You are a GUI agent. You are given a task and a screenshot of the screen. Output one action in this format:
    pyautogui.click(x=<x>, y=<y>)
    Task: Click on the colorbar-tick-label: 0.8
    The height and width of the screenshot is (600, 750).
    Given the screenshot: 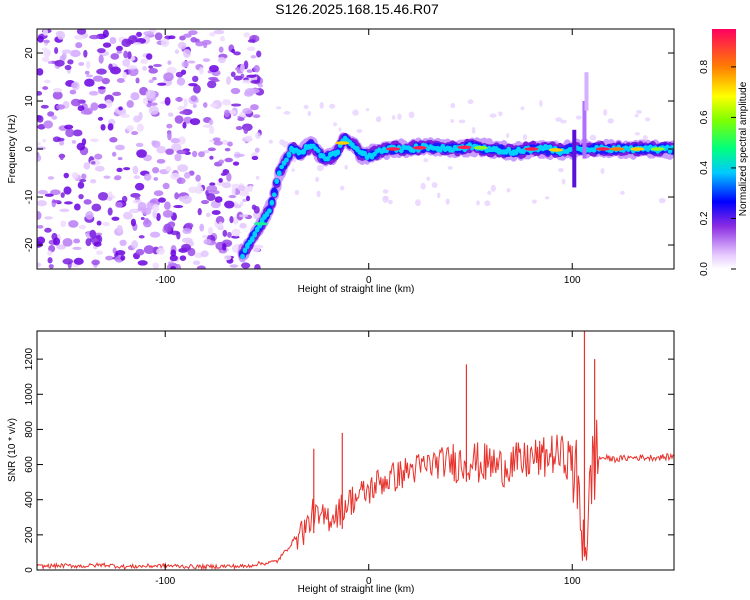 What is the action you would take?
    pyautogui.click(x=704, y=67)
    